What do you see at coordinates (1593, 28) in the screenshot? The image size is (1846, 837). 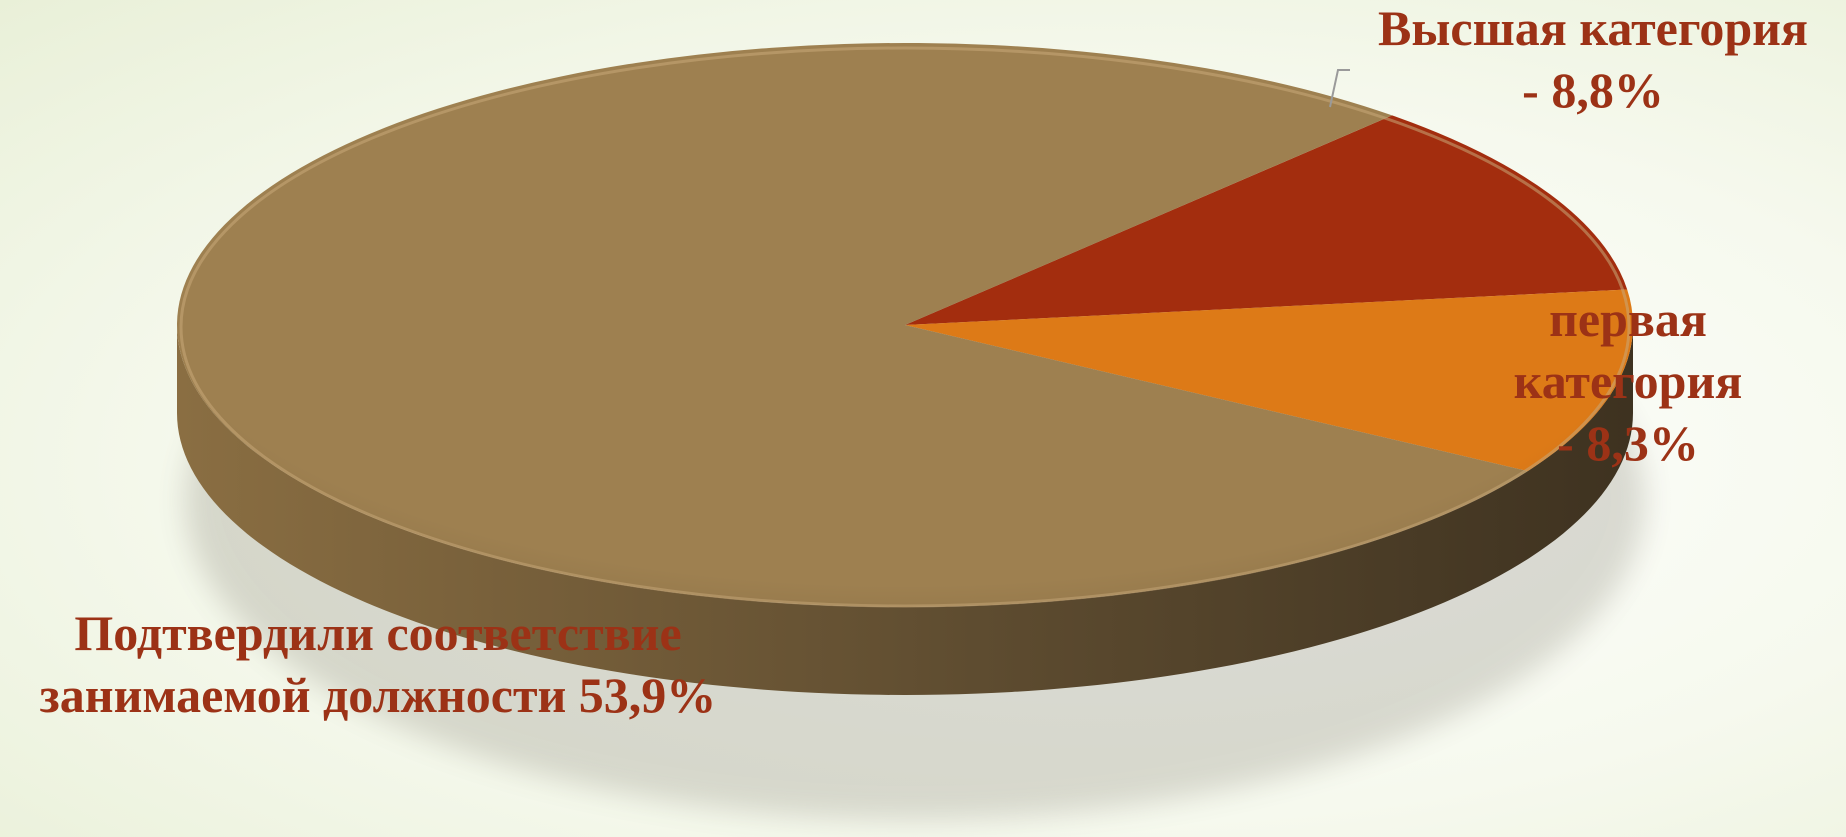 I see `label-line: Высшая категория` at bounding box center [1593, 28].